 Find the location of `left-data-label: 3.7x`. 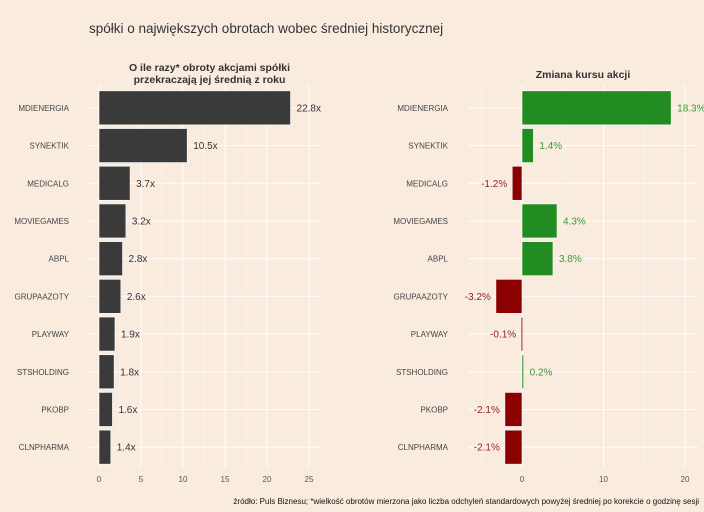

left-data-label: 3.7x is located at coordinates (145, 184).